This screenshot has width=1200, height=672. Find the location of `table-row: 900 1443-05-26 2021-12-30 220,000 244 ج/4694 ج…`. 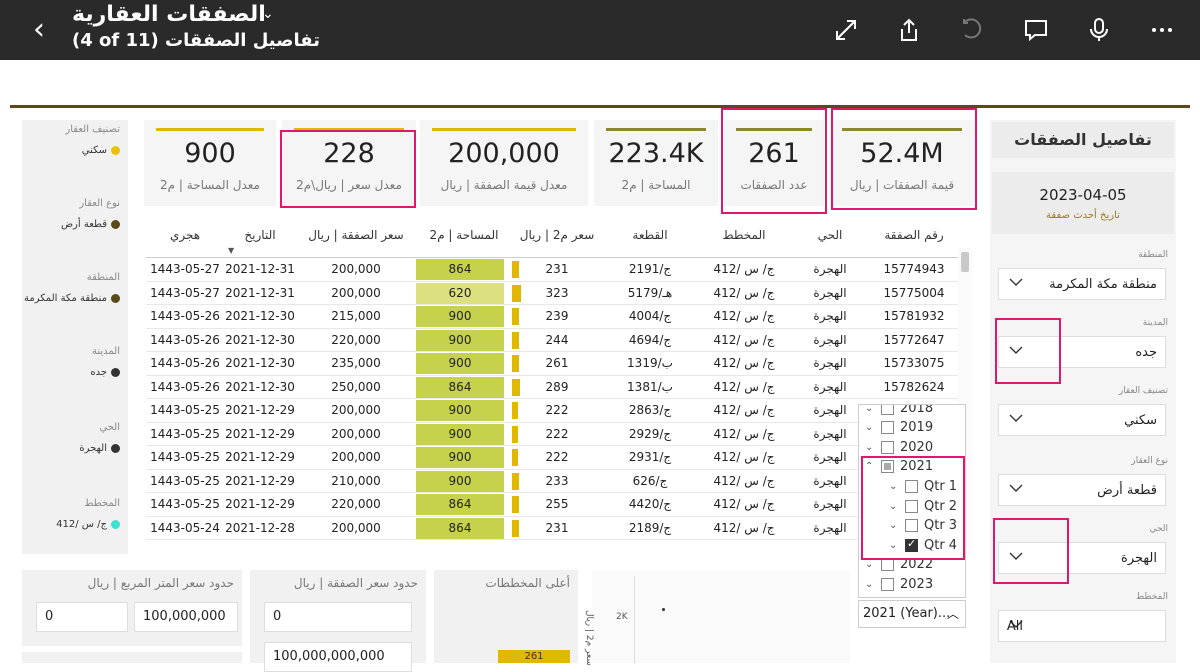

table-row: 900 1443-05-26 2021-12-30 220,000 244 ج/4694 ج… is located at coordinates (552, 340).